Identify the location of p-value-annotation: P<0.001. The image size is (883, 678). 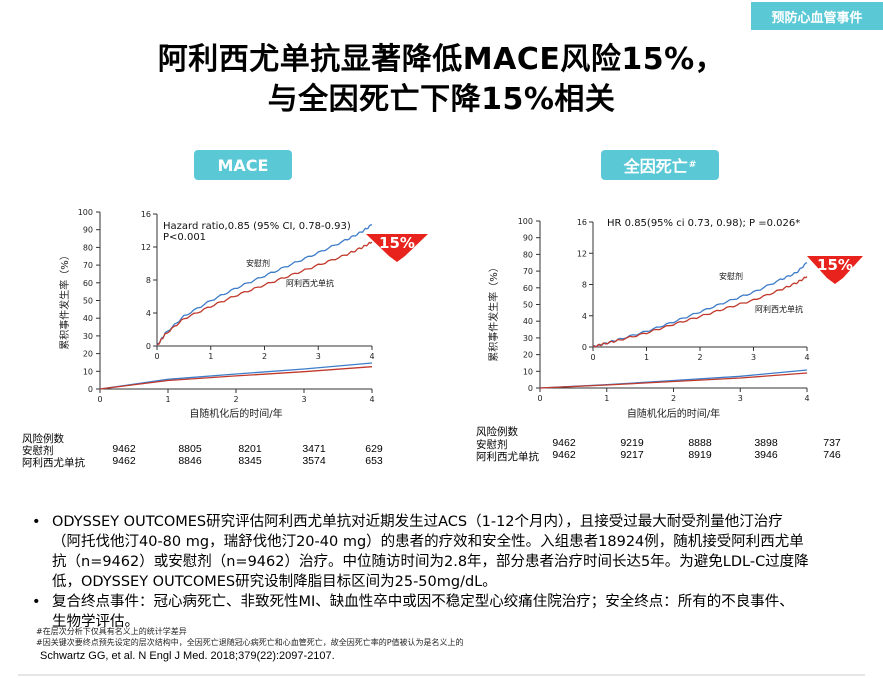
(184, 237).